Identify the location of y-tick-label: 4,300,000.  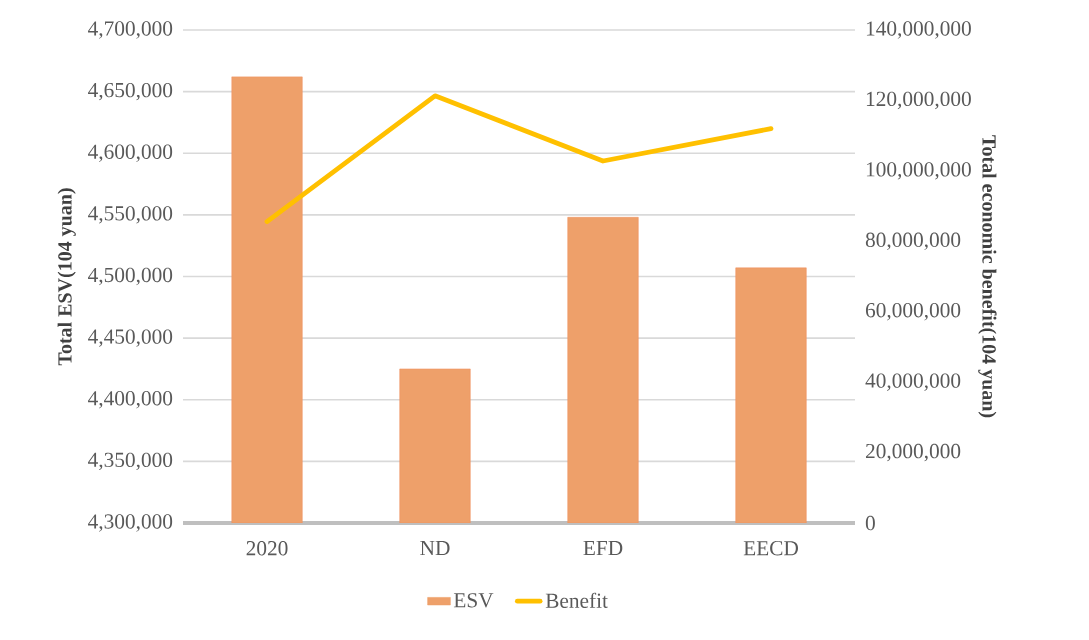
(130, 523).